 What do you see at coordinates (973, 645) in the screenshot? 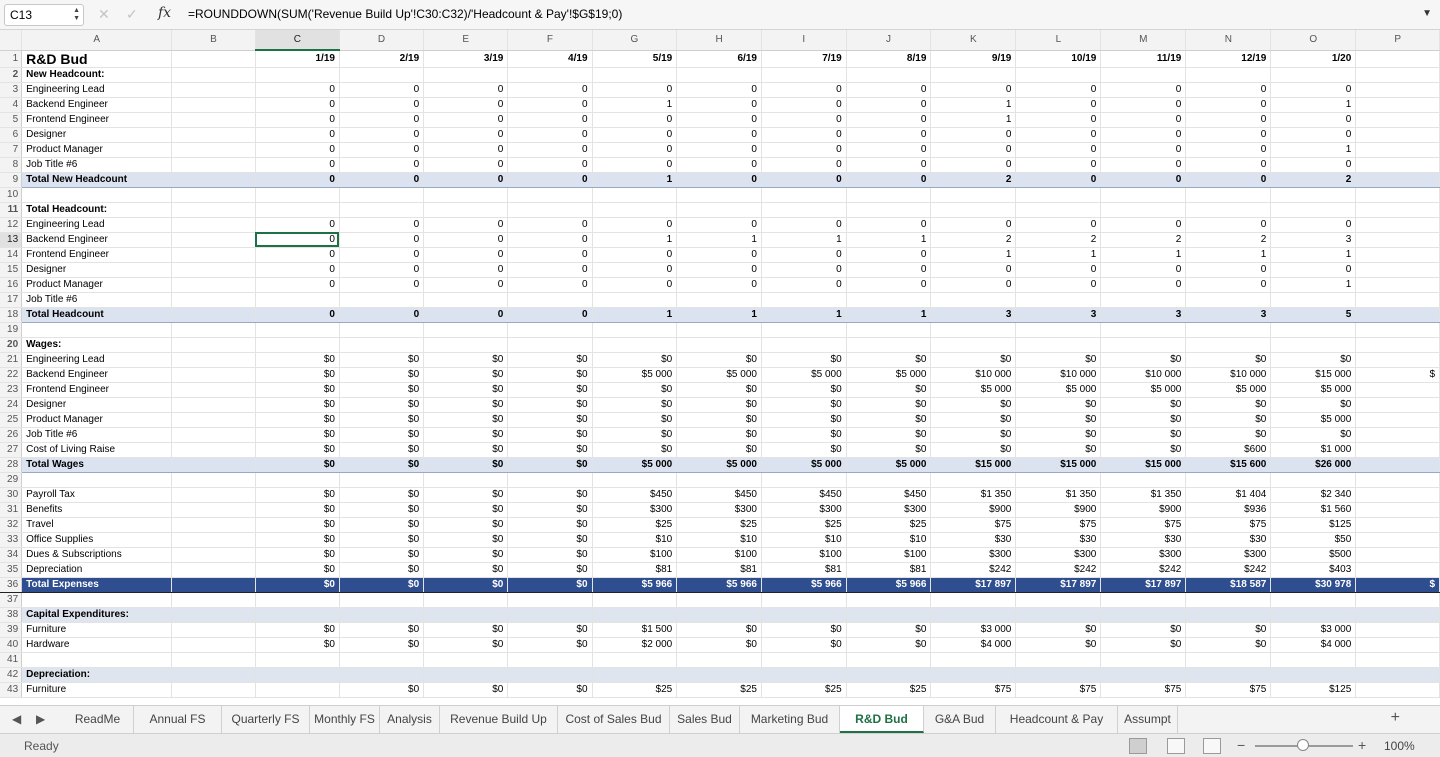
I see `cell: $4 000` at bounding box center [973, 645].